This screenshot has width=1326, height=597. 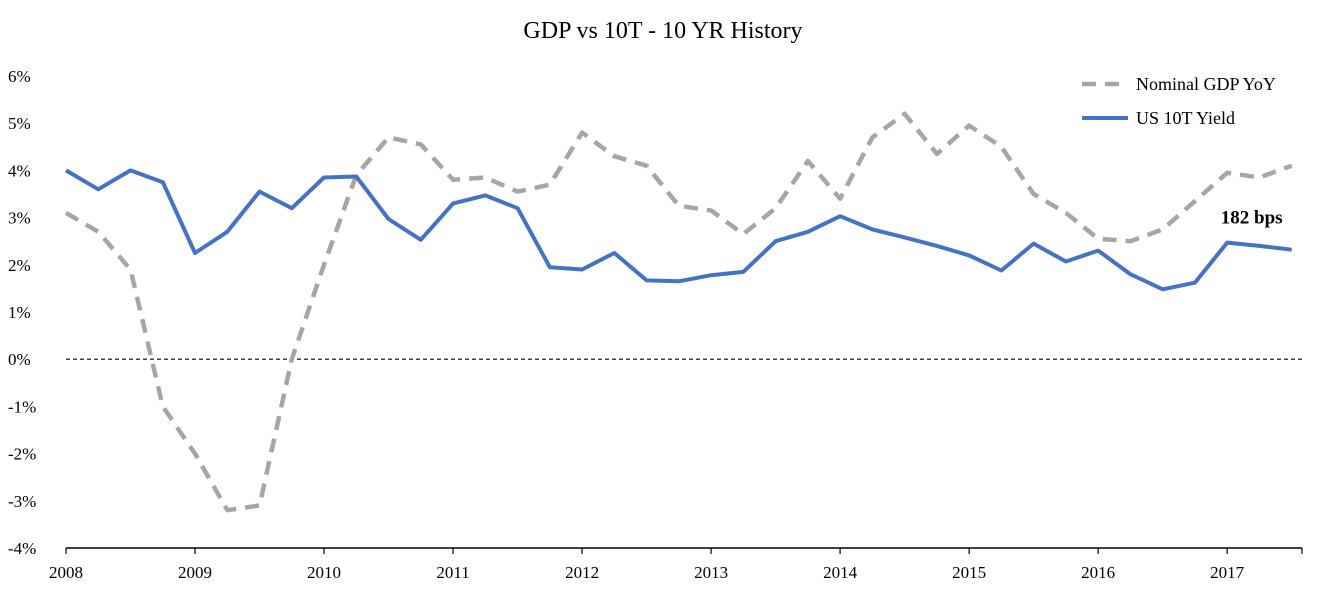 I want to click on legend-label: US 10T Yield, so click(x=1185, y=118).